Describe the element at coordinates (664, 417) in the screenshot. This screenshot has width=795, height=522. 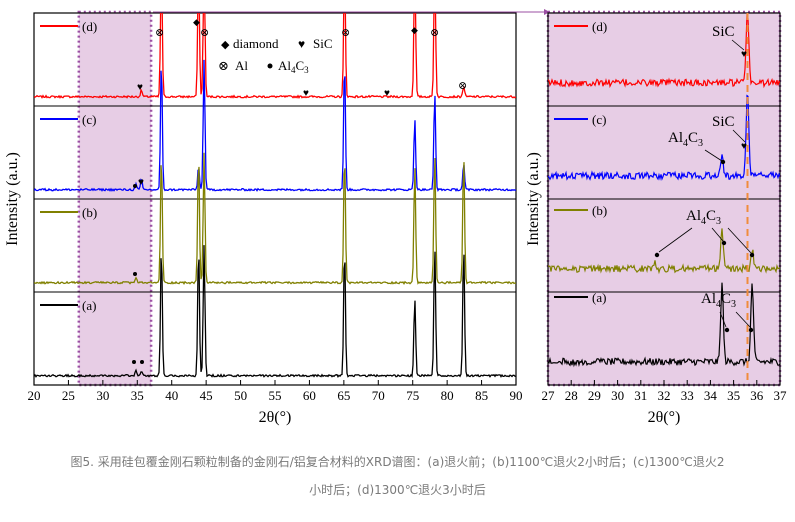
I see `right-x-axis-label: 2θ(°)` at that location.